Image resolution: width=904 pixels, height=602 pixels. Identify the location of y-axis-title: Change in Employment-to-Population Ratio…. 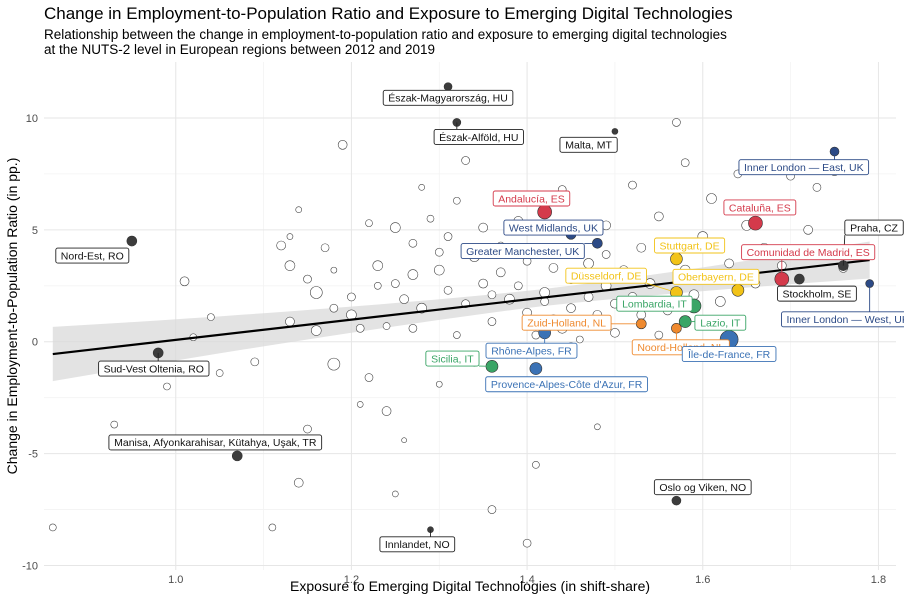
(12, 316).